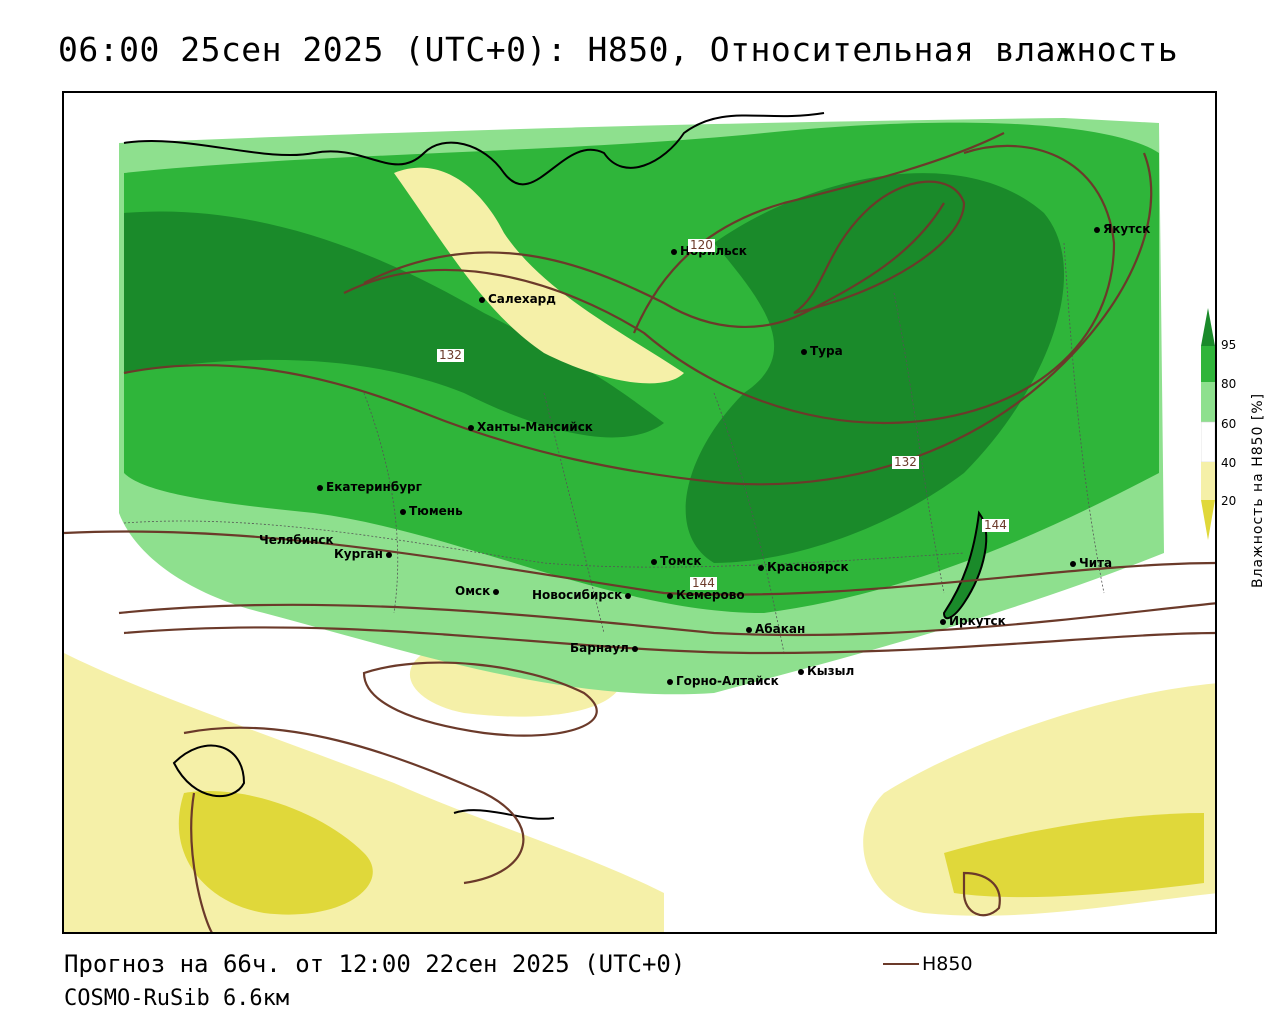  Describe the element at coordinates (875, 368) in the screenshot. I see `moist-core-east` at that location.